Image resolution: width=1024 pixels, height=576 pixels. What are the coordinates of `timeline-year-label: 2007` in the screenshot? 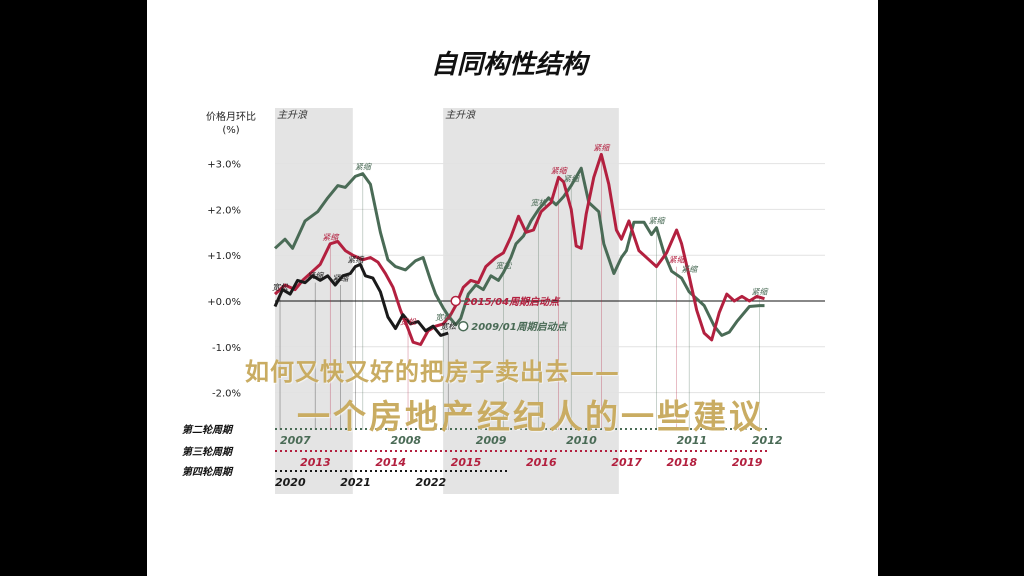 It's located at (295, 440).